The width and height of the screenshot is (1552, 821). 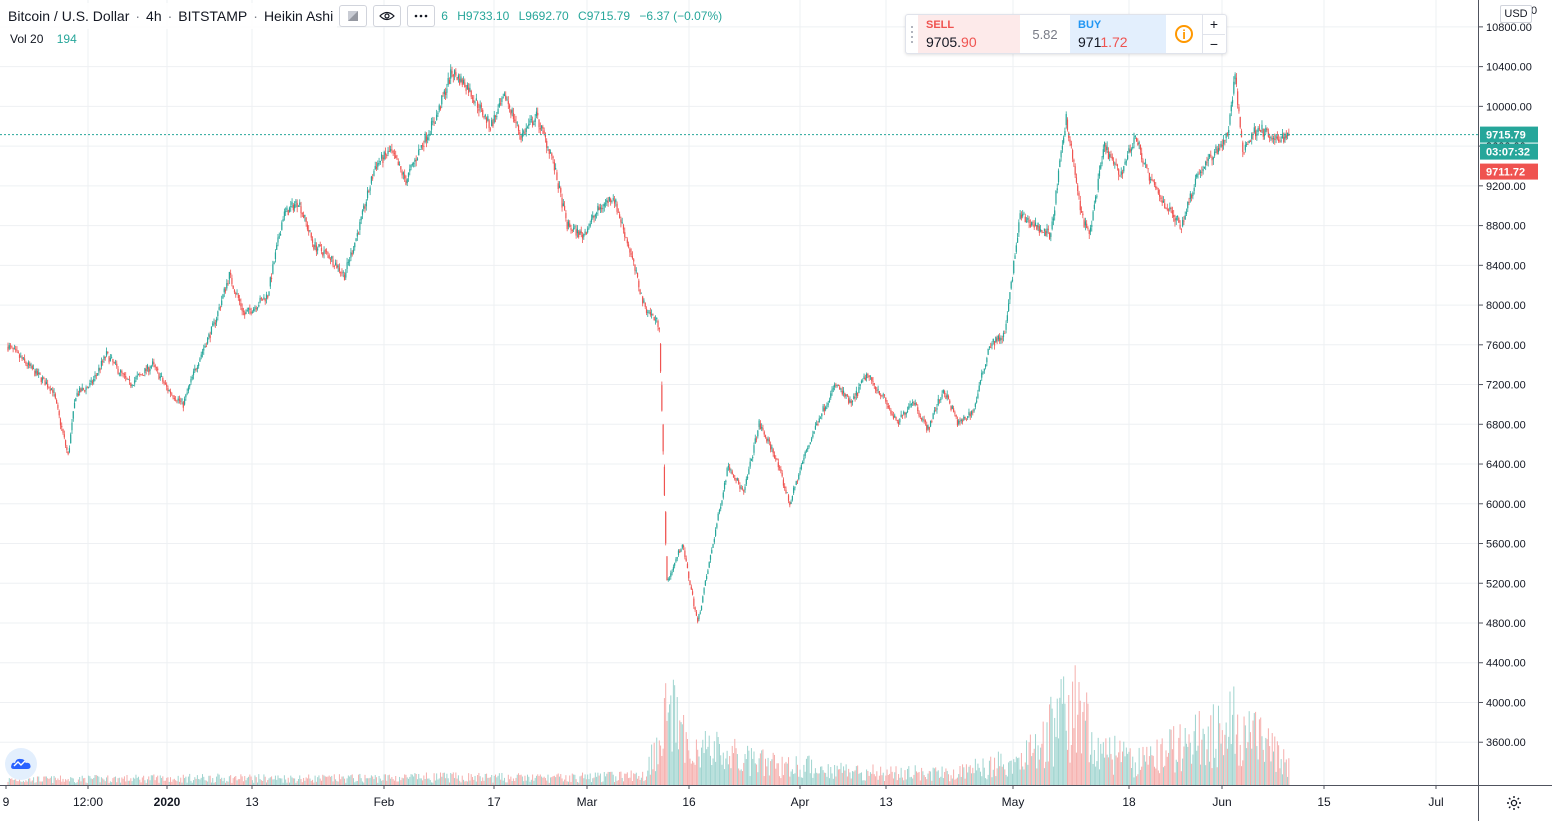 What do you see at coordinates (298, 16) in the screenshot?
I see `chart-style: Heikin Ashi` at bounding box center [298, 16].